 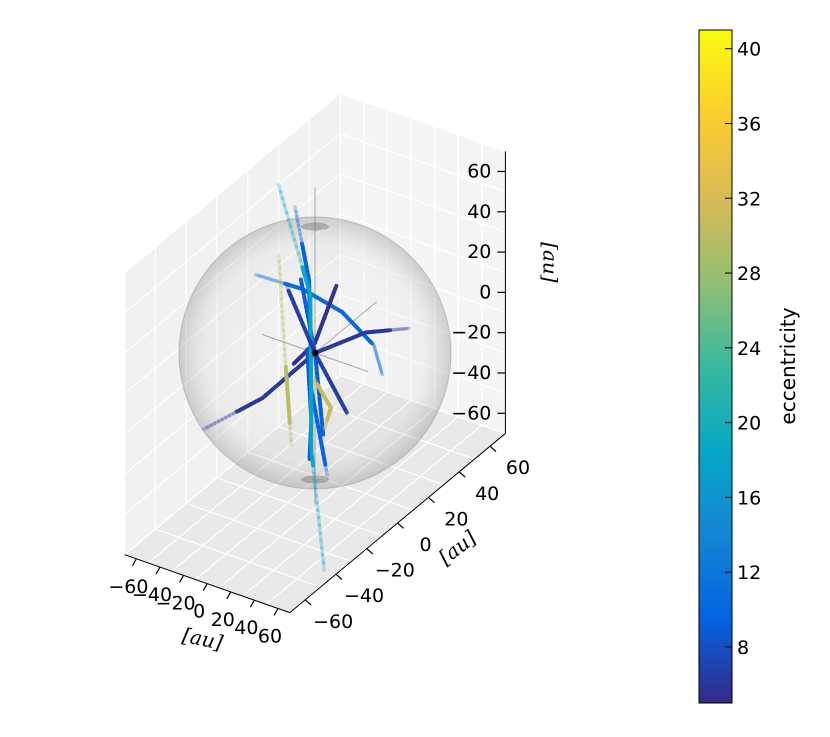 What do you see at coordinates (397, 523) in the screenshot?
I see `y-axis-line` at bounding box center [397, 523].